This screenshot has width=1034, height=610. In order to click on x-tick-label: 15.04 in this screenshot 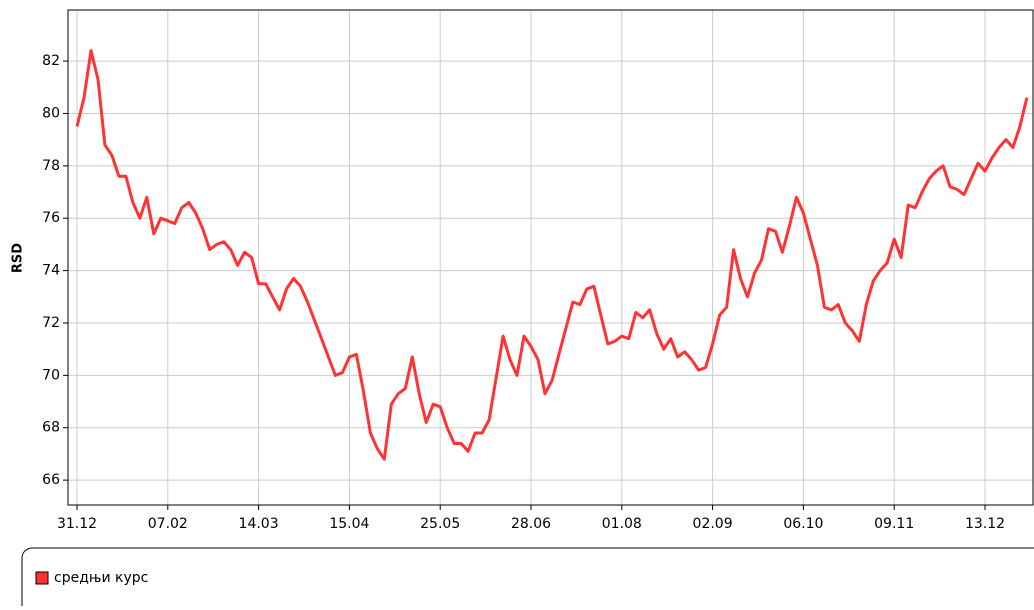, I will do `click(349, 524)`.